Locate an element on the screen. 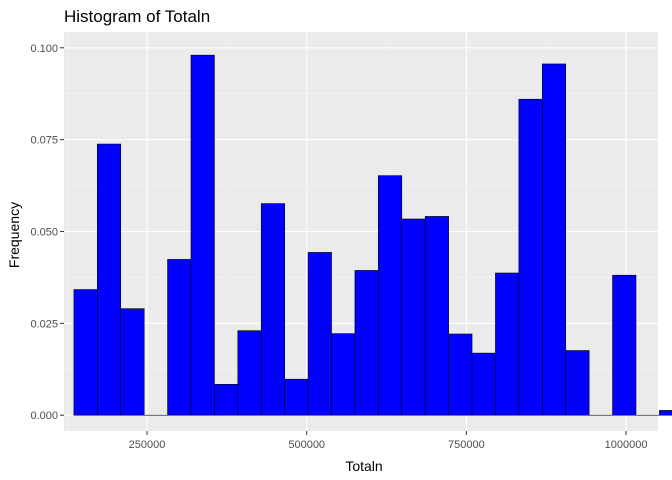  y-tick-label: 0.025 is located at coordinates (44, 324).